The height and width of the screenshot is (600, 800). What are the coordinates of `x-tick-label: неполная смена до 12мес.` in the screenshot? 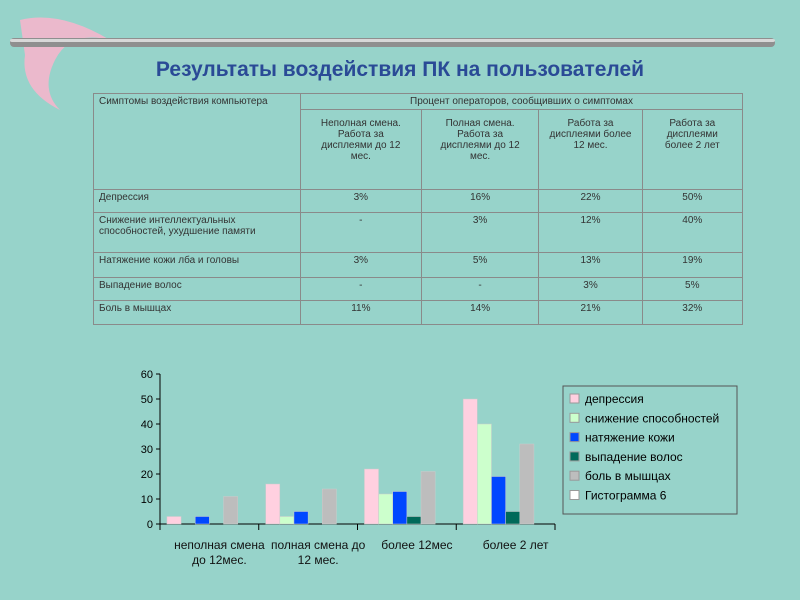 It's located at (219, 552).